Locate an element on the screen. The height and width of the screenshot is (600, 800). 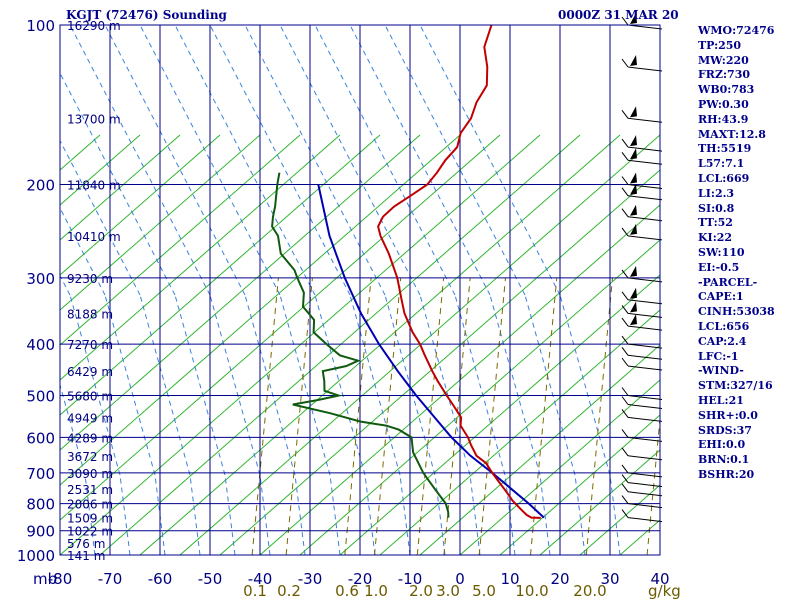
stability-index-item: SHR+:0.0 is located at coordinates (728, 415).